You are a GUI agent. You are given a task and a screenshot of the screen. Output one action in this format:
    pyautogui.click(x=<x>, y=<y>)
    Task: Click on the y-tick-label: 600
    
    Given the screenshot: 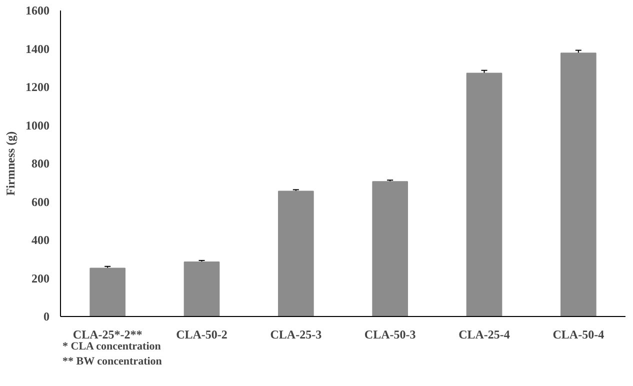 What is the action you would take?
    pyautogui.click(x=41, y=201)
    